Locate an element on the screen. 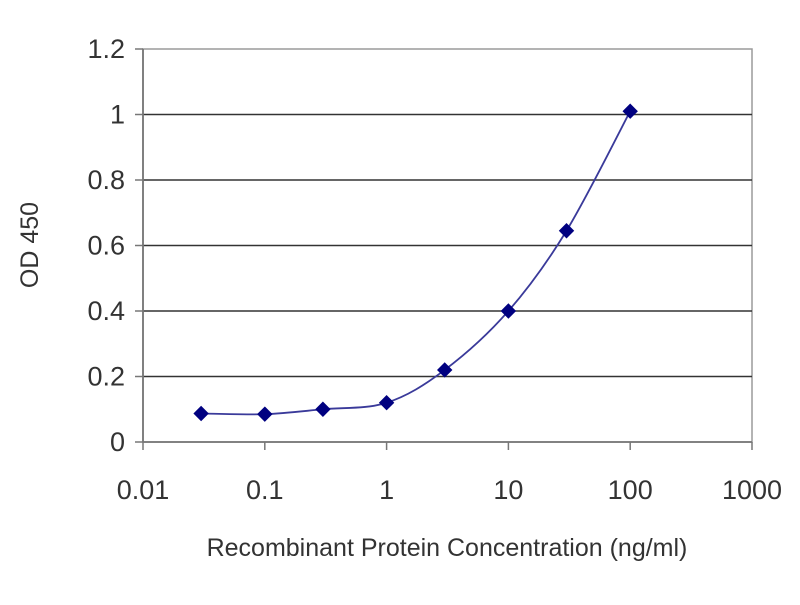 Image resolution: width=800 pixels, height=605 pixels. x-tick-label: 0.1 is located at coordinates (265, 490).